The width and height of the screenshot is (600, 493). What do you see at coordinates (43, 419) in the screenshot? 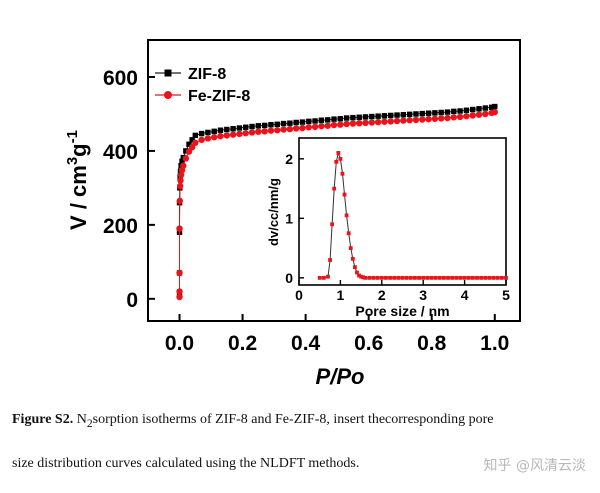
I see `figure-label: Figure S2.` at bounding box center [43, 419].